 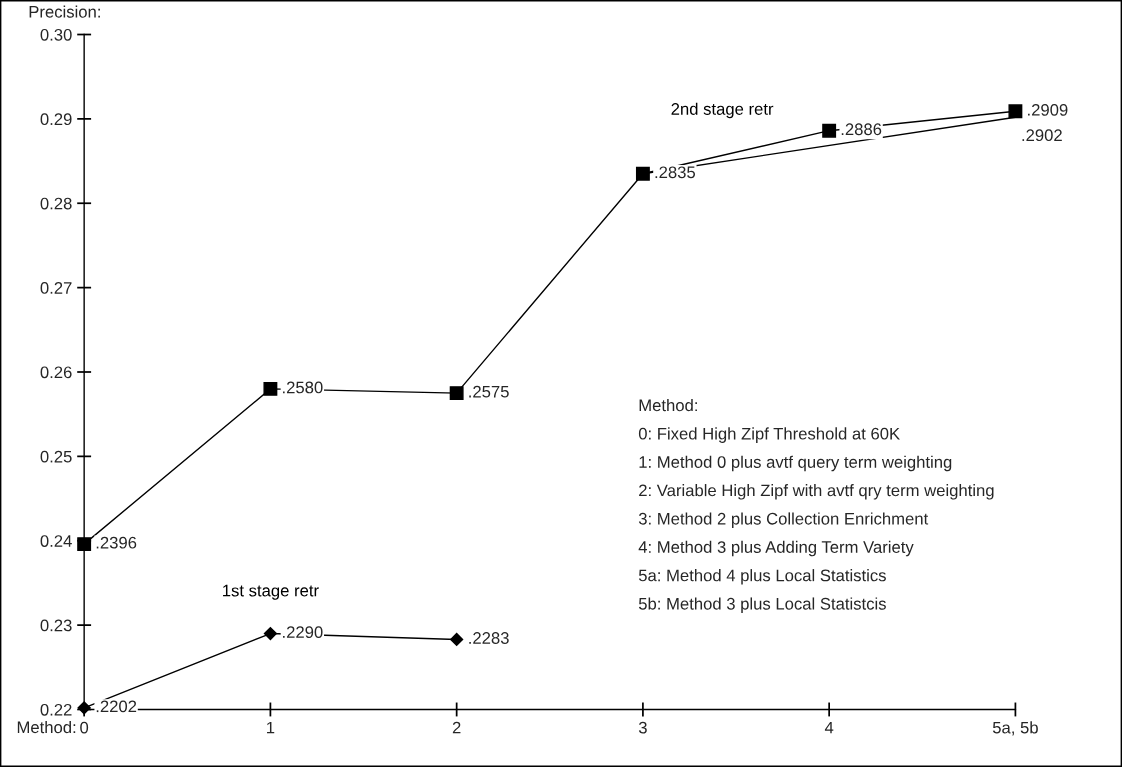 What do you see at coordinates (116, 542) in the screenshot?
I see `data-label: .2396` at bounding box center [116, 542].